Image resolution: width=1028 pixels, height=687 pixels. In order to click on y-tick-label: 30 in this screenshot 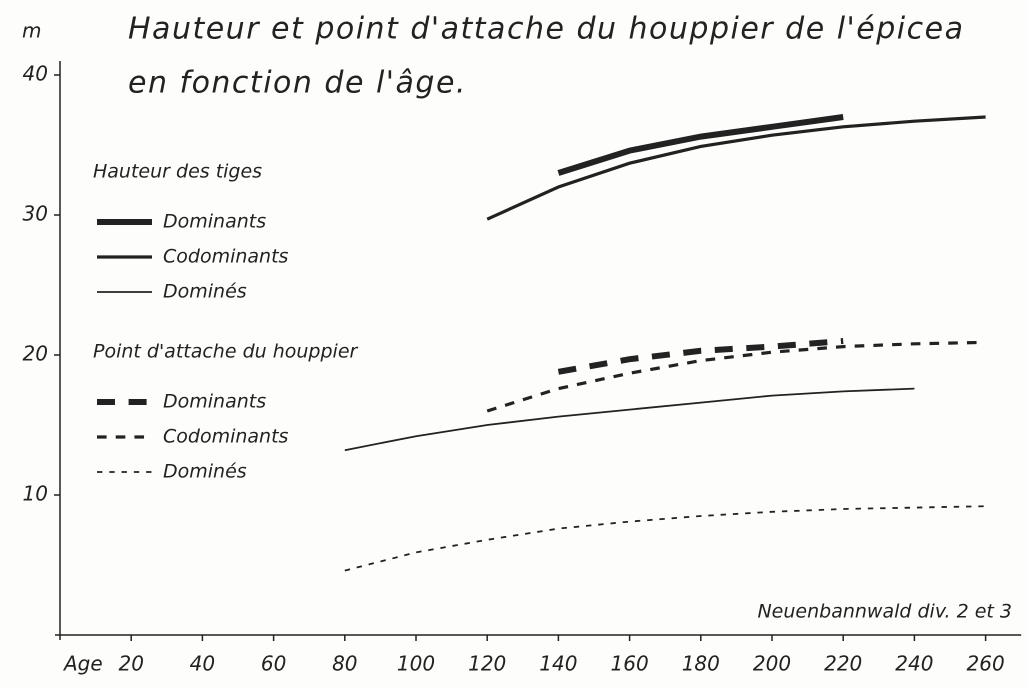, I will do `click(35, 214)`.